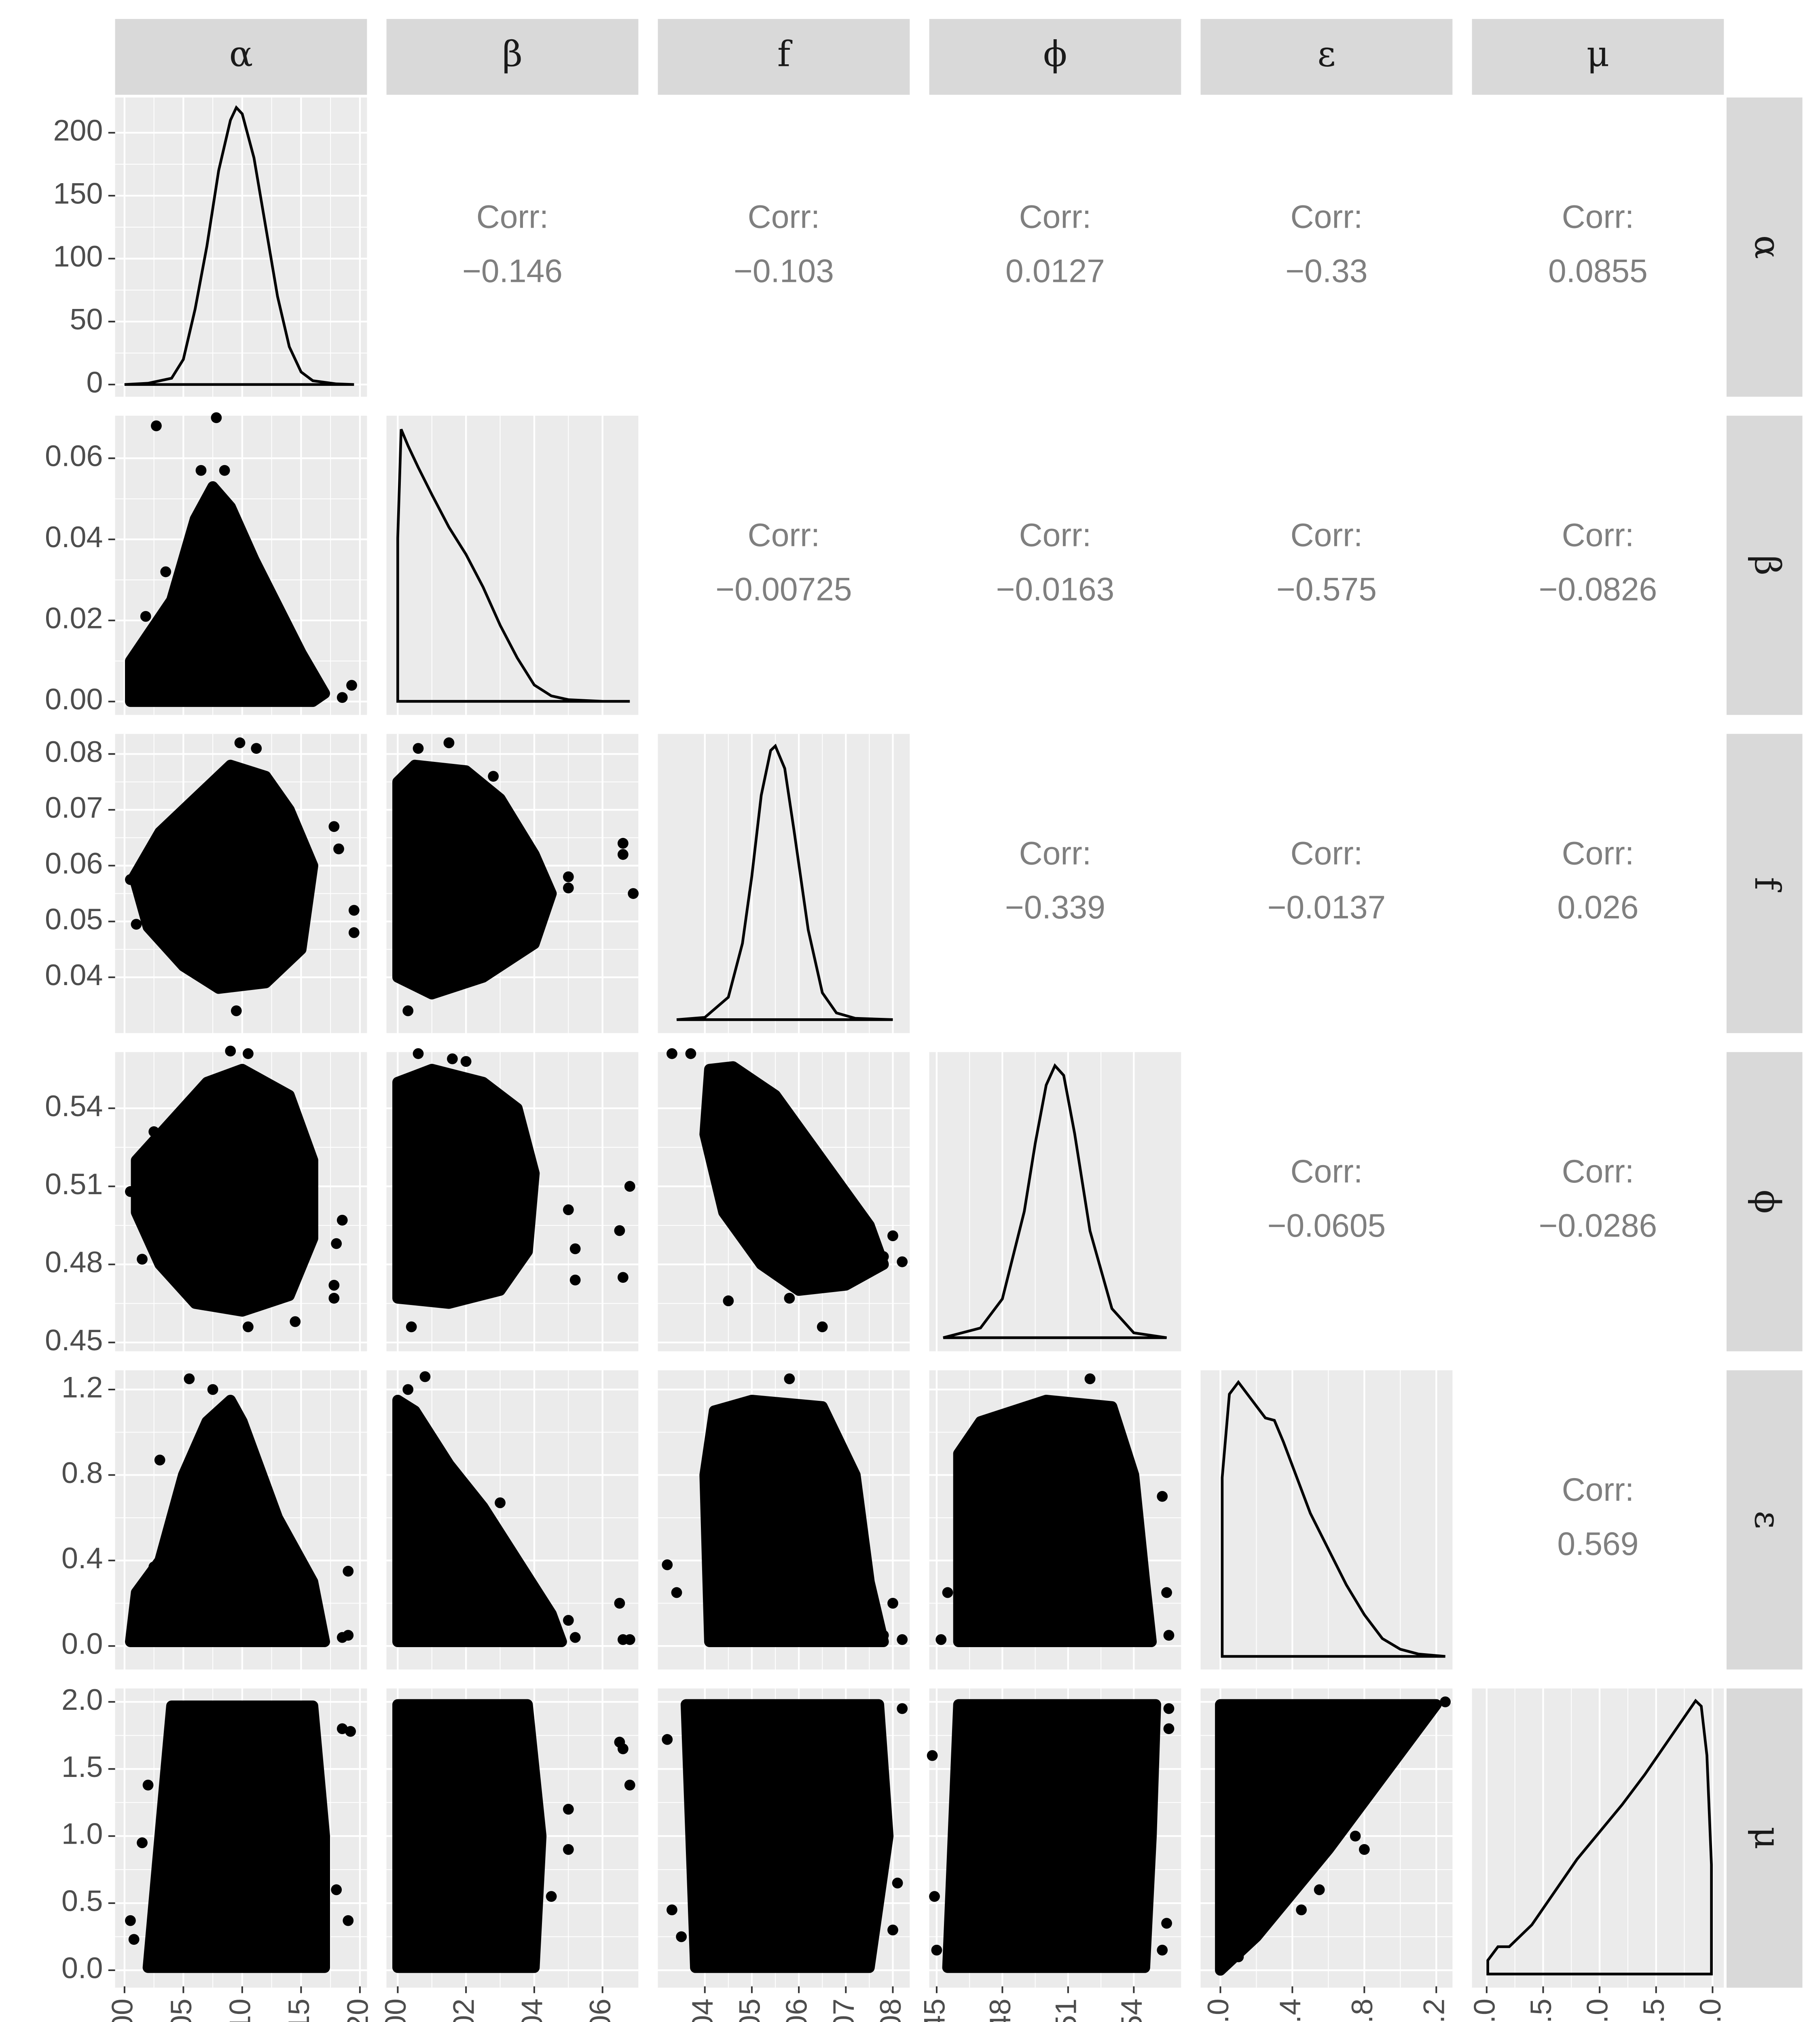 Image resolution: width=1820 pixels, height=2022 pixels. What do you see at coordinates (783, 589) in the screenshot?
I see `corr-value: −0.00725` at bounding box center [783, 589].